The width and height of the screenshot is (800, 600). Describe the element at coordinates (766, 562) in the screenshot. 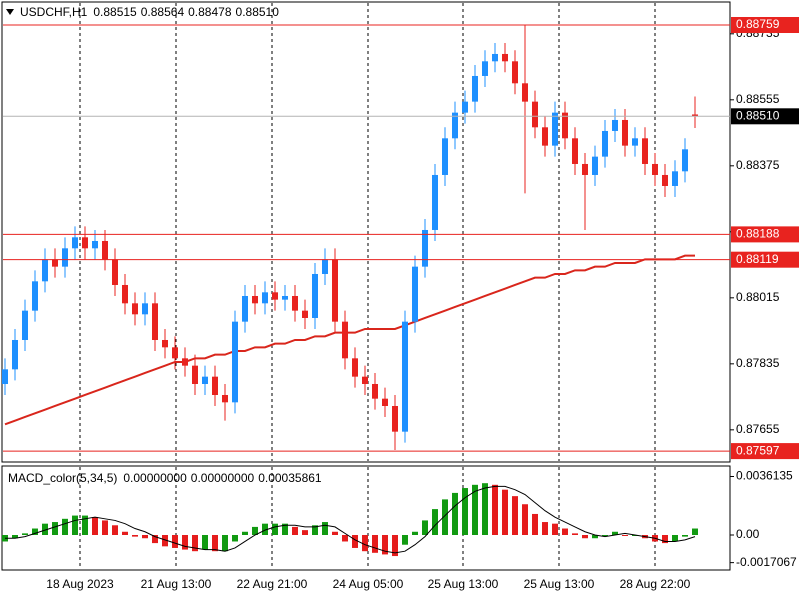

I see `y-tick-label: -0.0017067` at that location.